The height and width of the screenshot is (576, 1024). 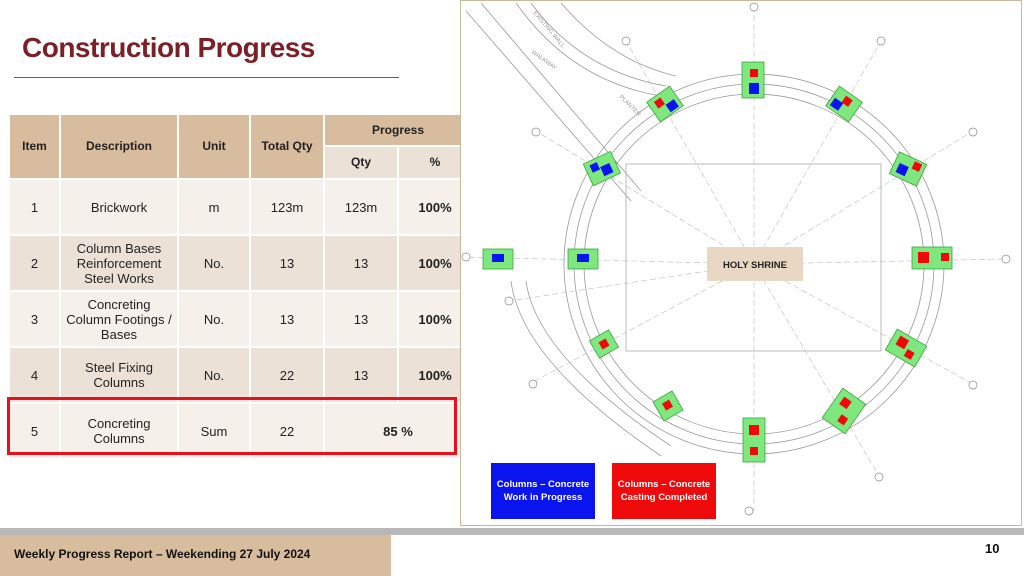 What do you see at coordinates (435, 263) in the screenshot?
I see `cell-pct: 100%` at bounding box center [435, 263].